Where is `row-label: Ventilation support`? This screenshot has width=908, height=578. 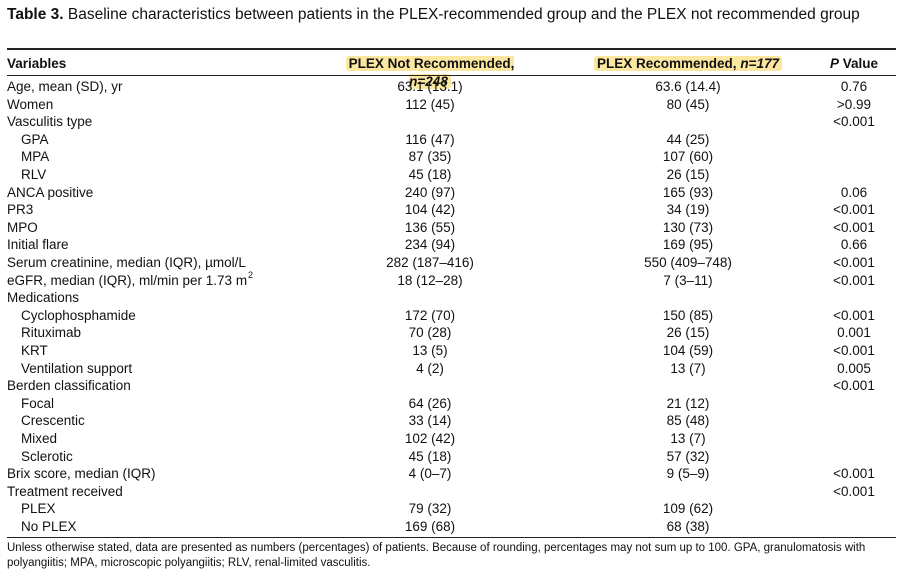
row-label: Ventilation support is located at coordinates (77, 368).